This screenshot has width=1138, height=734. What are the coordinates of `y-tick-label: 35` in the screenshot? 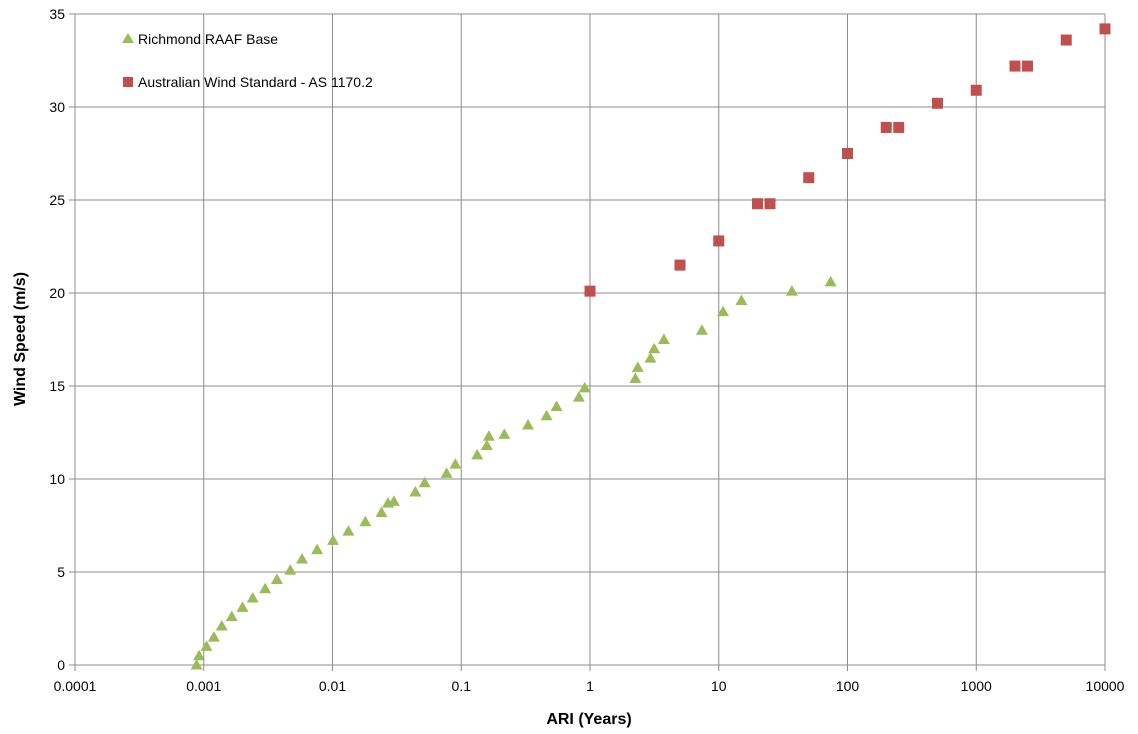 It's located at (57, 14).